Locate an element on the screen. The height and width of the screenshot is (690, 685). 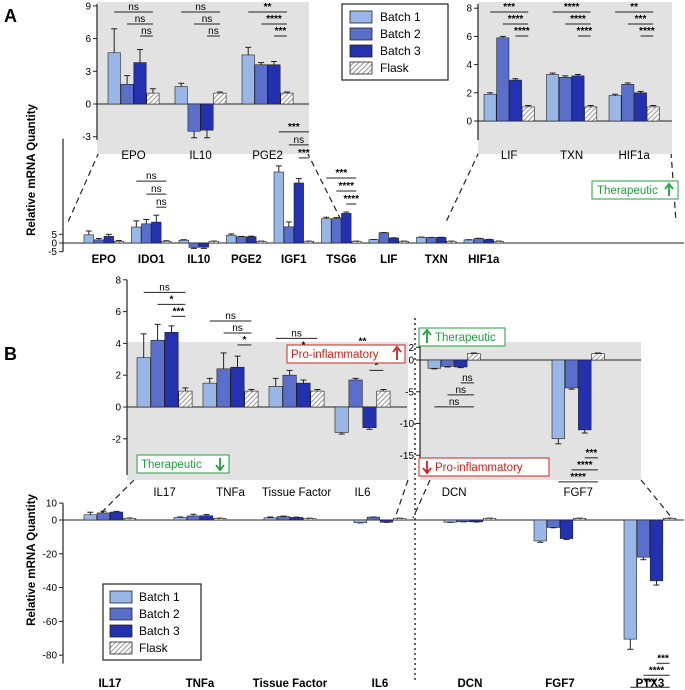
b-inset-right-category-label-dcn: DCN is located at coordinates (454, 493).